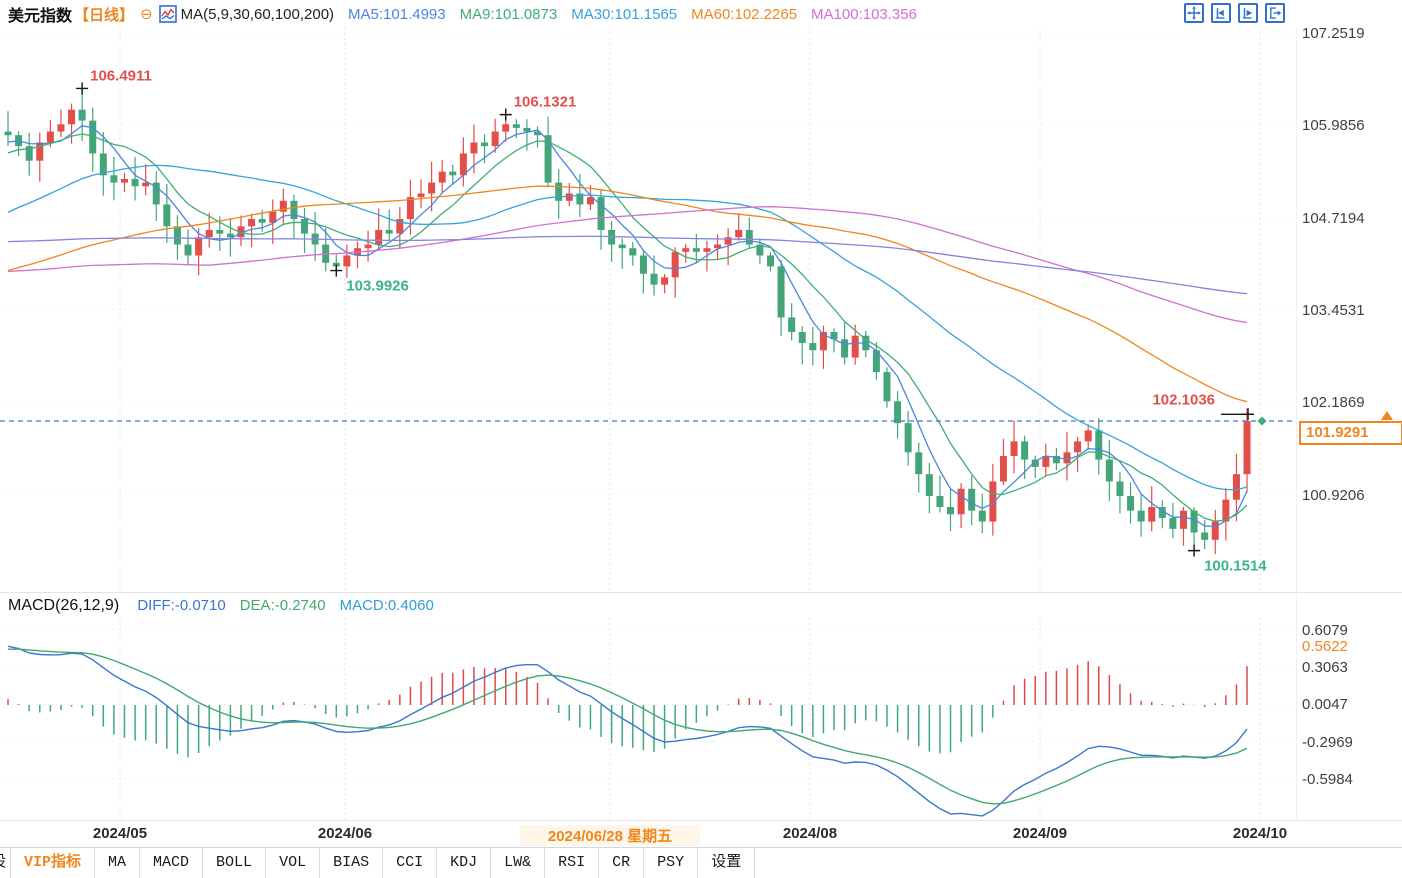  I want to click on x-axis-label: 2024/10, so click(1260, 833).